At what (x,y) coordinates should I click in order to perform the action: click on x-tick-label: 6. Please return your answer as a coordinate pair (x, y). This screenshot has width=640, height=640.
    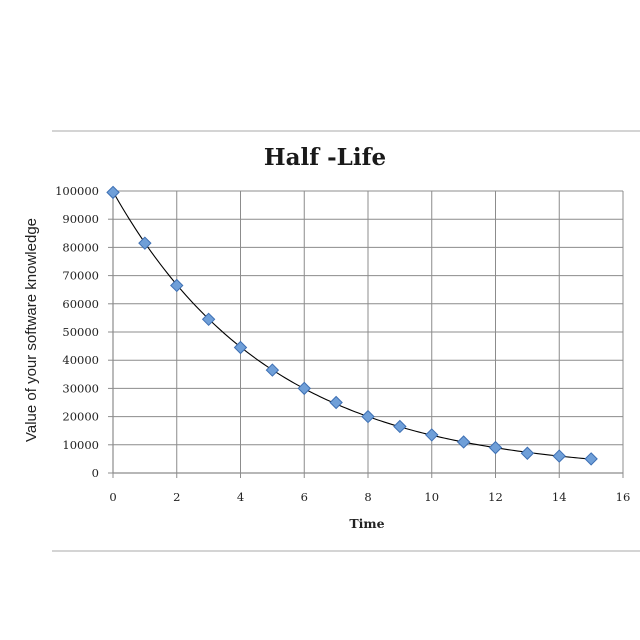
    Looking at the image, I should click on (304, 497).